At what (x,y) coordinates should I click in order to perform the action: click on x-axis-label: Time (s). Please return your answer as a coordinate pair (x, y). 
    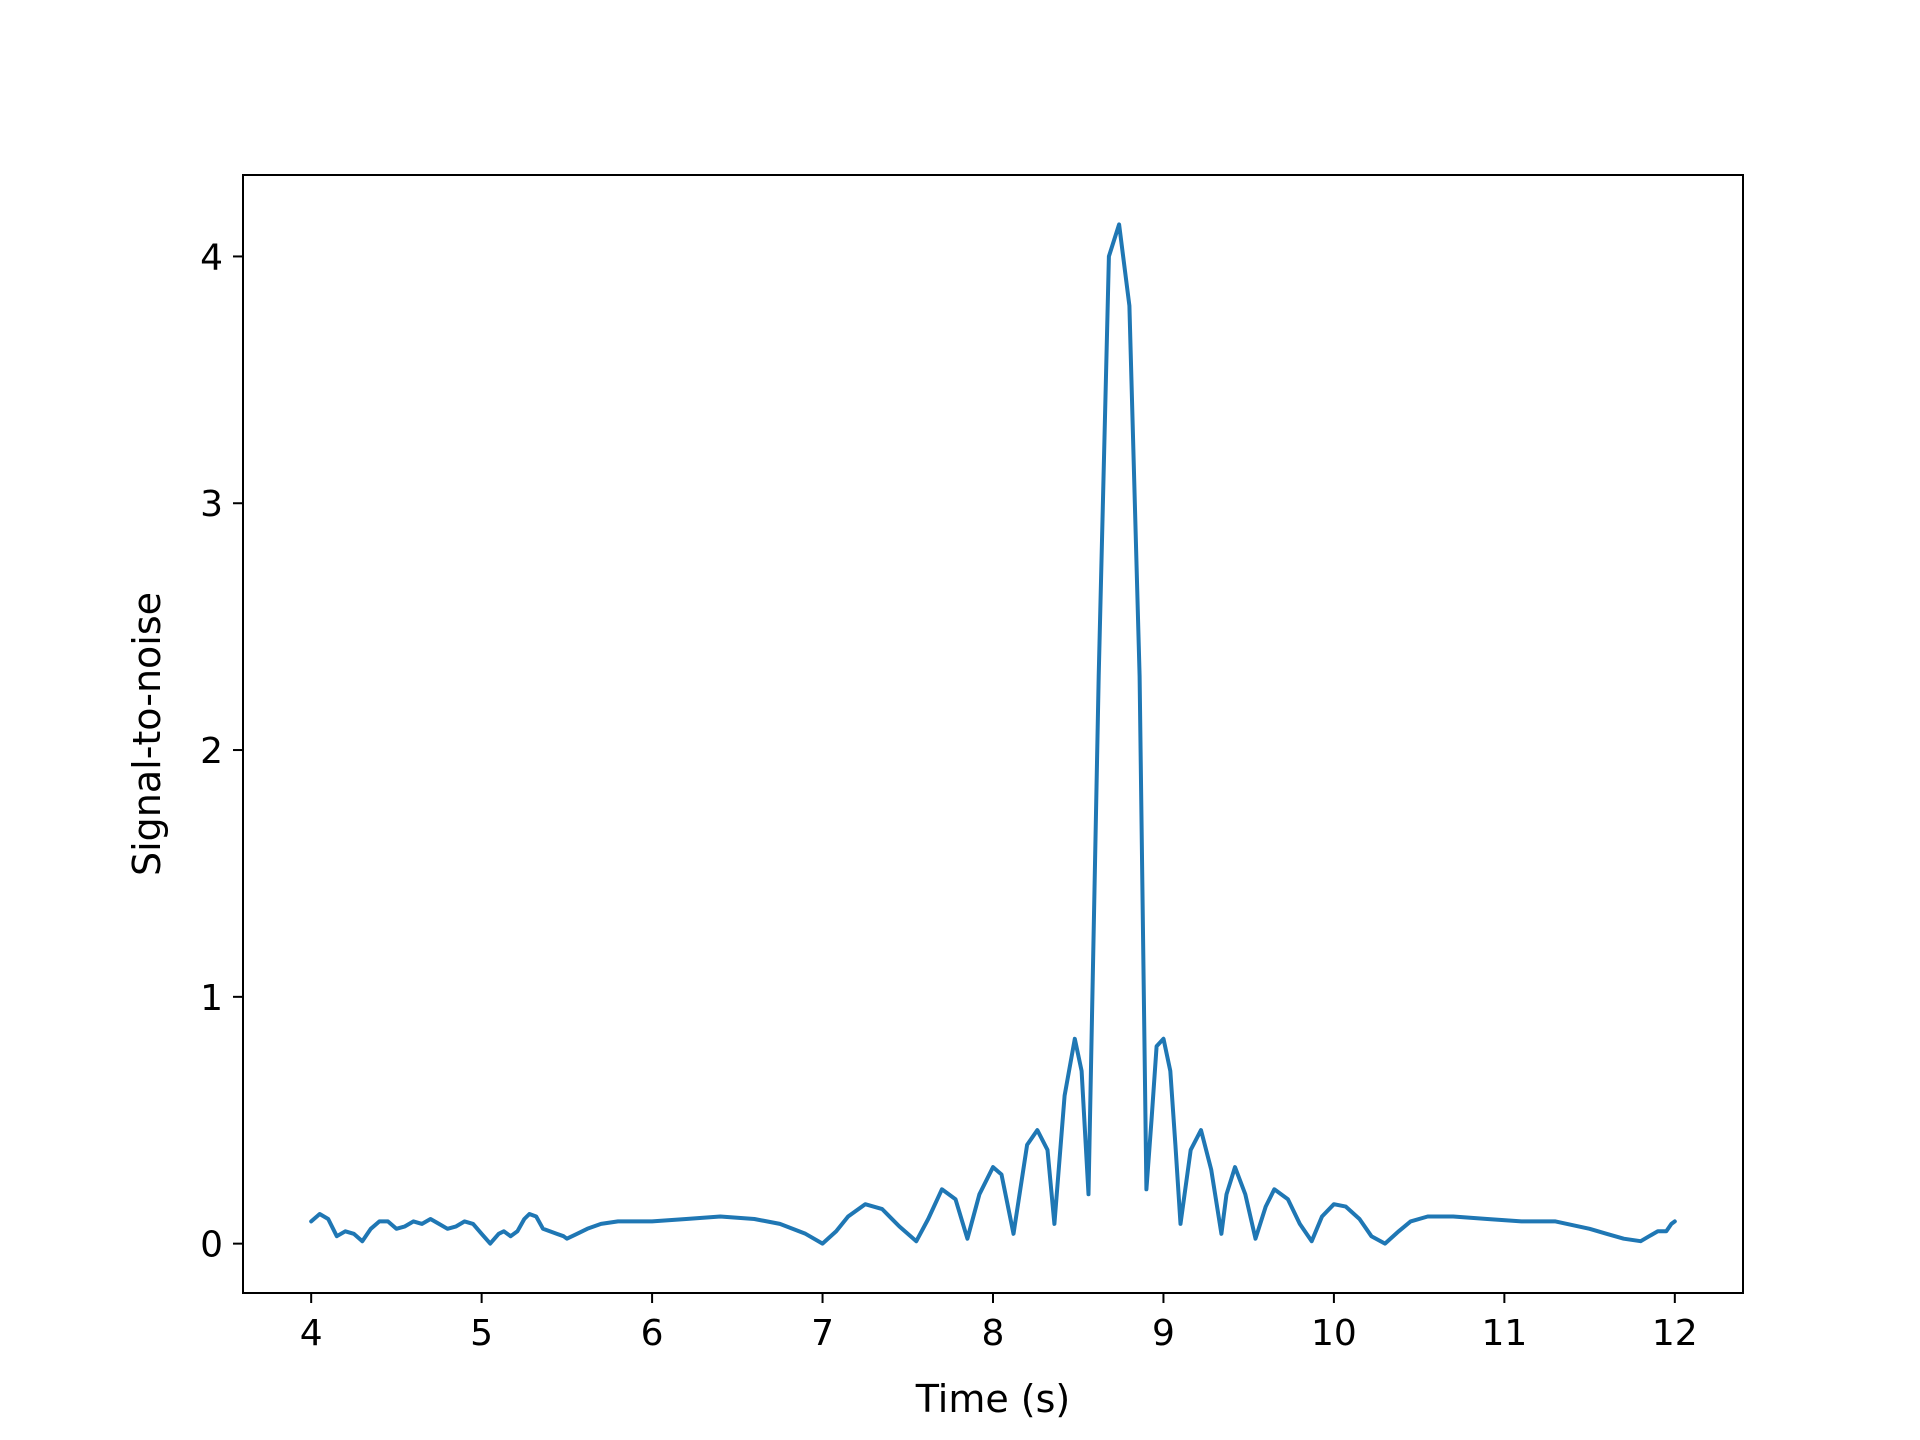
    Looking at the image, I should click on (993, 1399).